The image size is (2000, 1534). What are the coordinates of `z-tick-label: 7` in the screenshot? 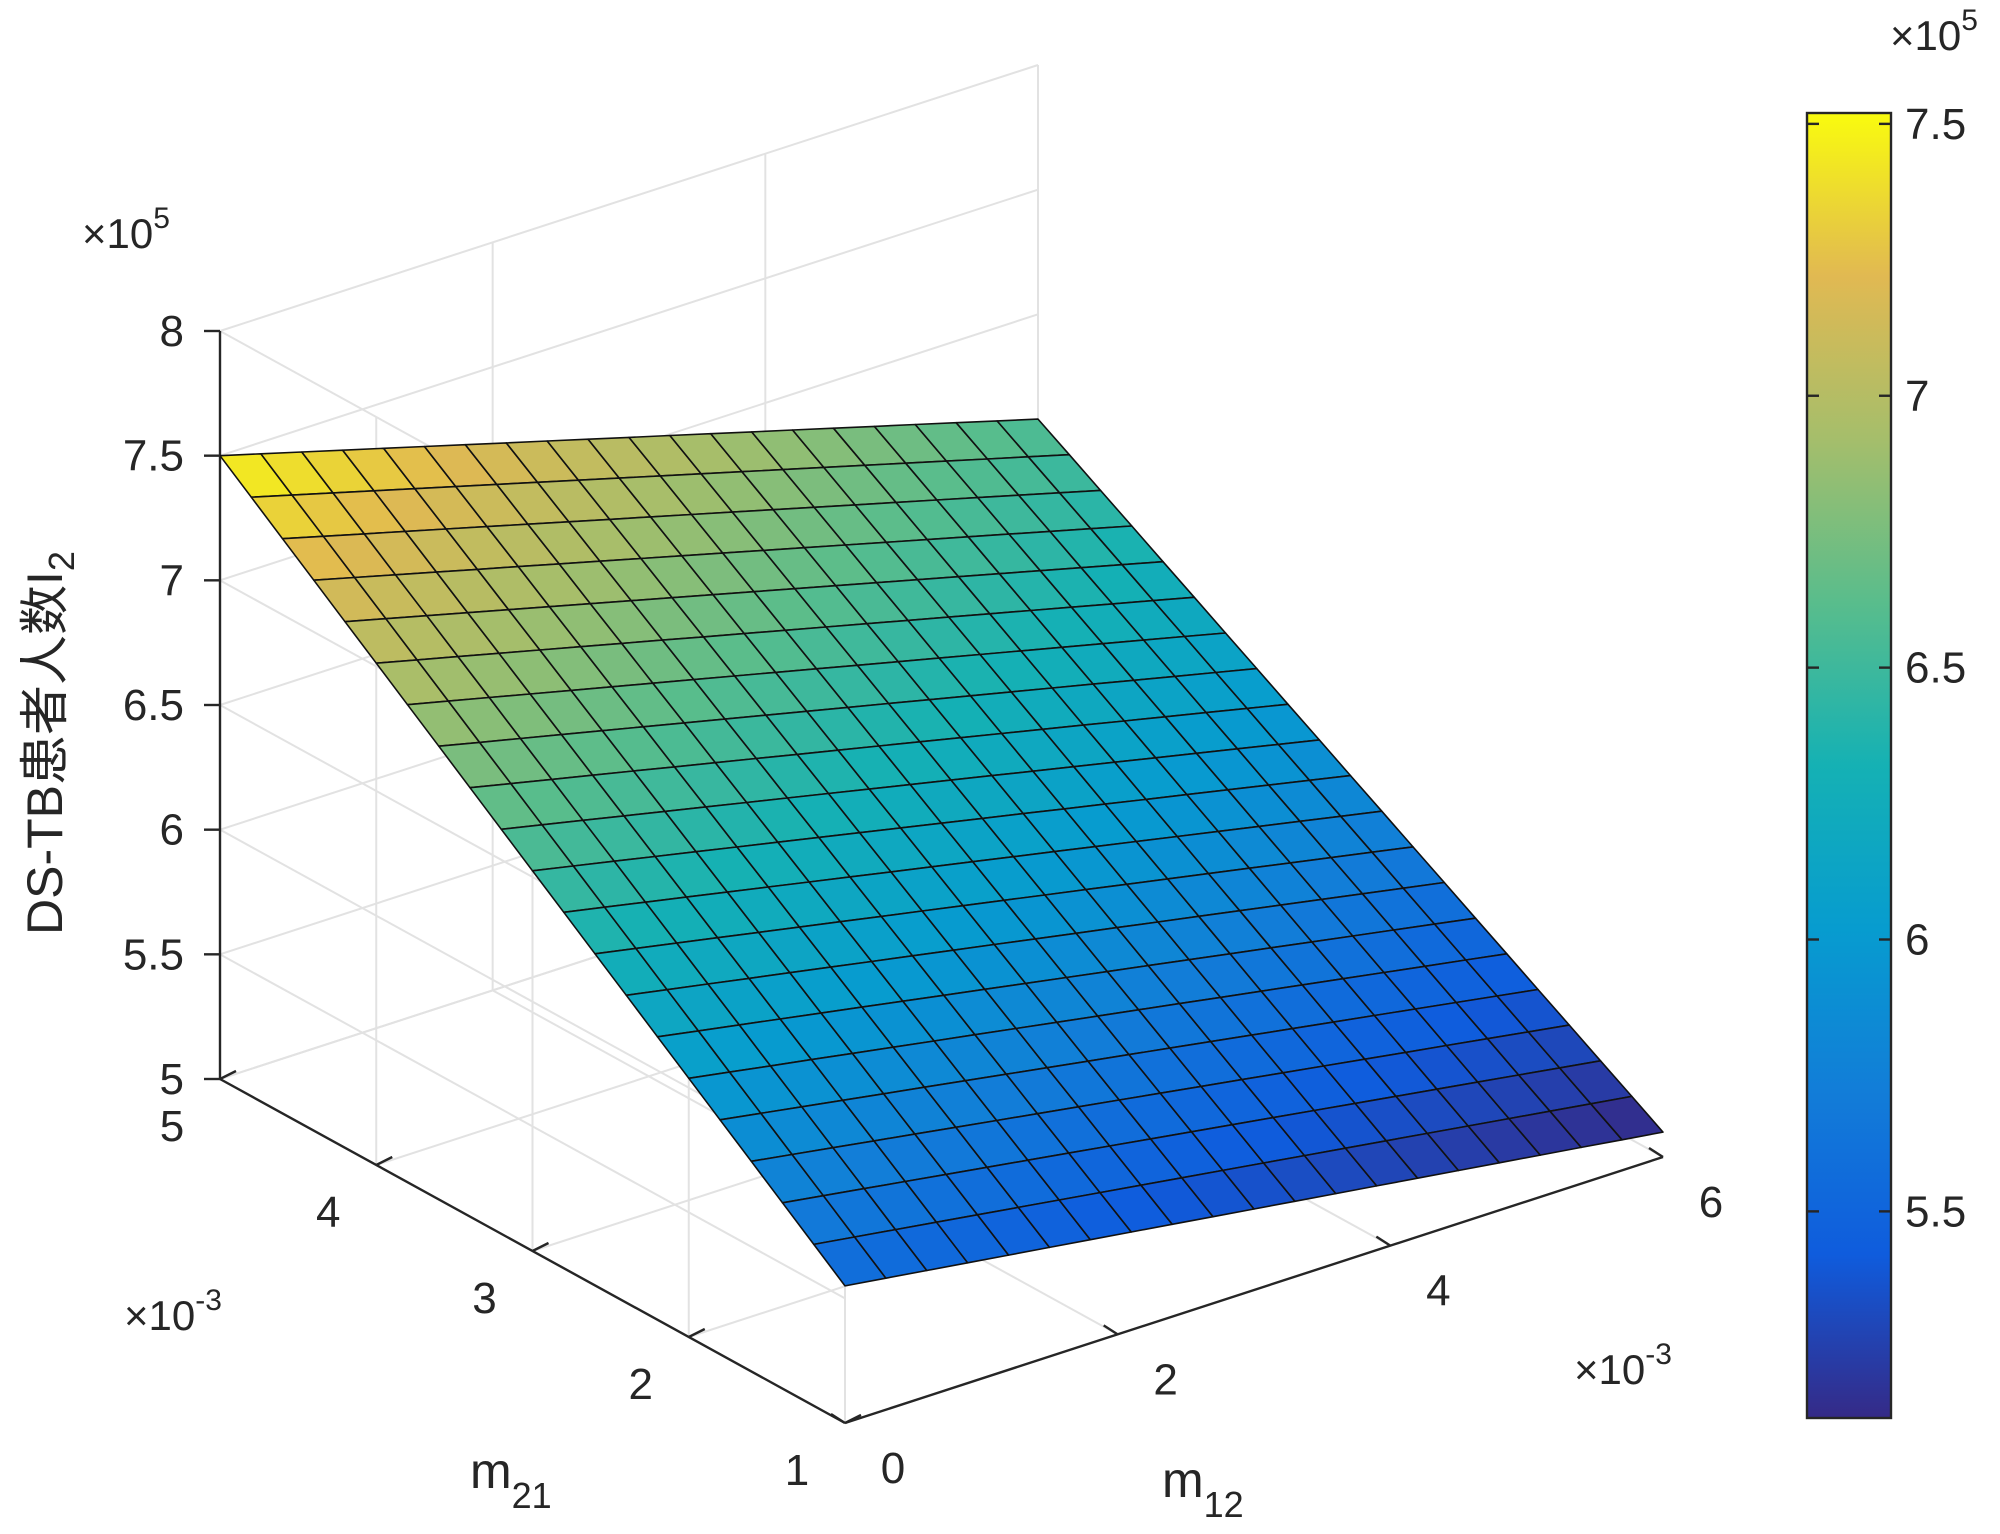 It's located at (172, 580).